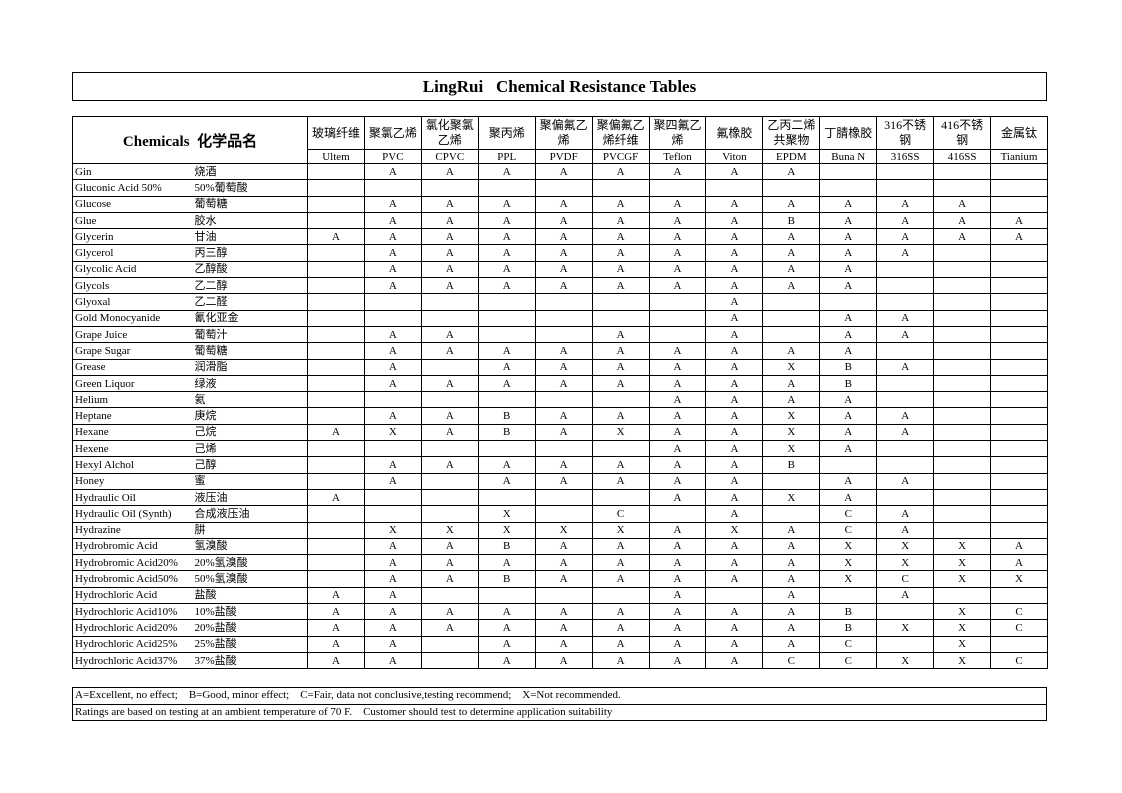  Describe the element at coordinates (132, 497) in the screenshot. I see `chemical-name: Hydraulic Oil` at that location.